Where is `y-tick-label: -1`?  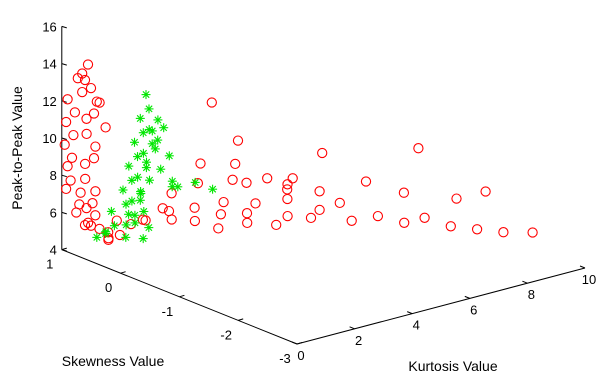
y-tick-label: -1 is located at coordinates (168, 311).